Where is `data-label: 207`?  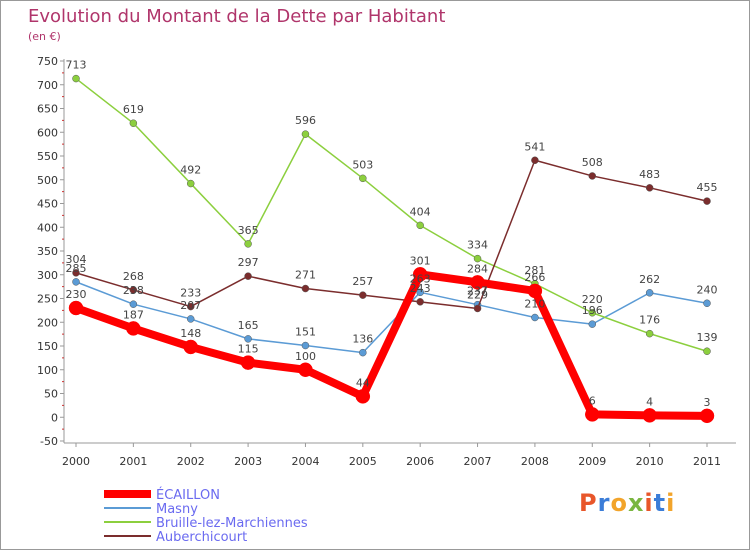 data-label: 207 is located at coordinates (190, 305).